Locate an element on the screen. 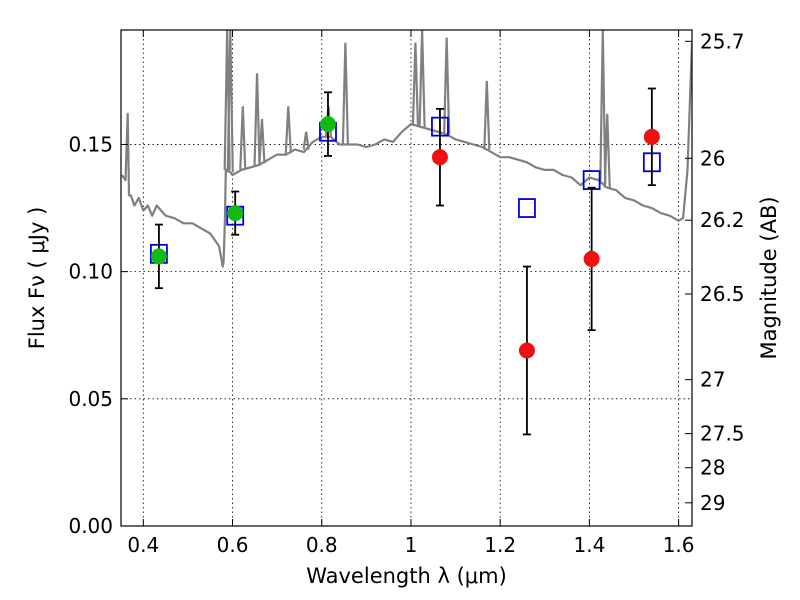  y2-tick-label: 29 is located at coordinates (712, 503).